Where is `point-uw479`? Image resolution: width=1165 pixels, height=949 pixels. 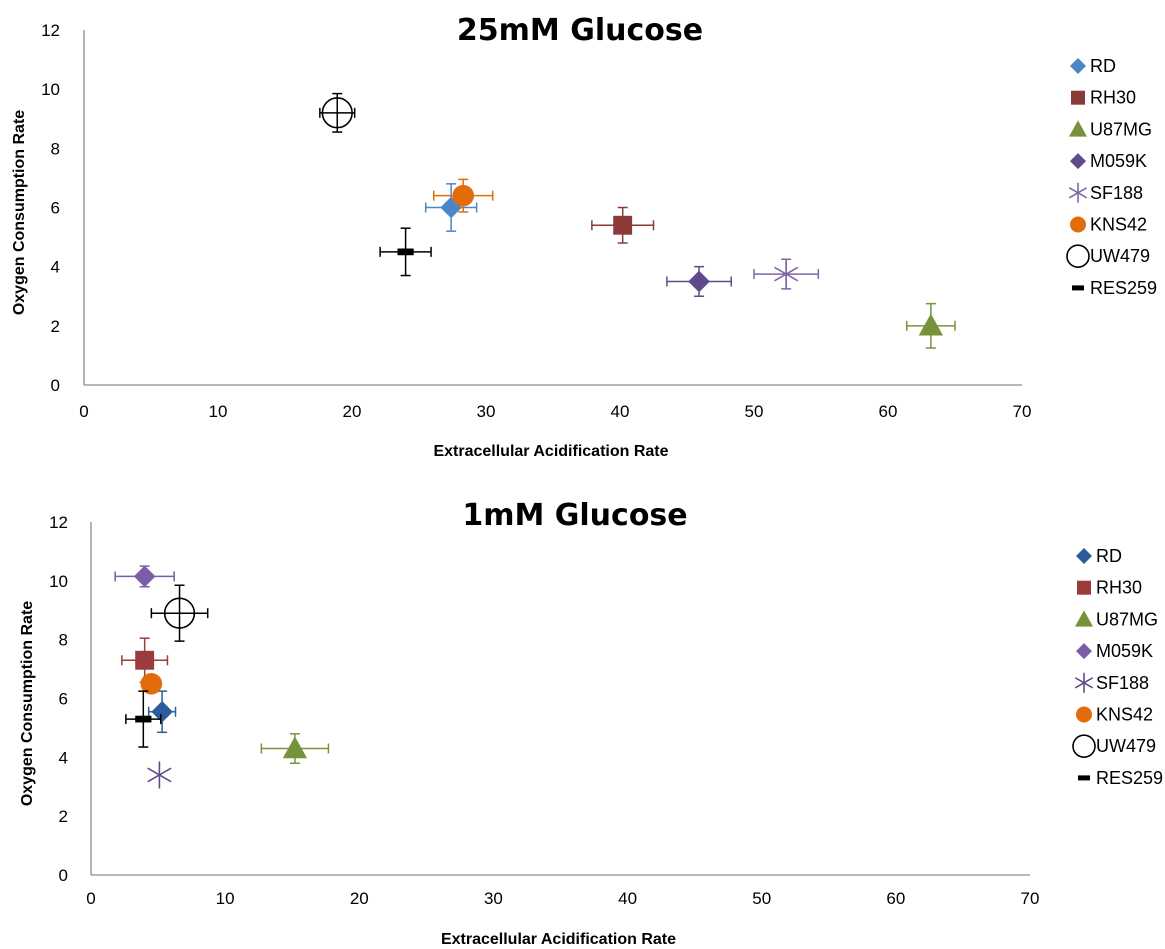
point-uw479 is located at coordinates (179, 613).